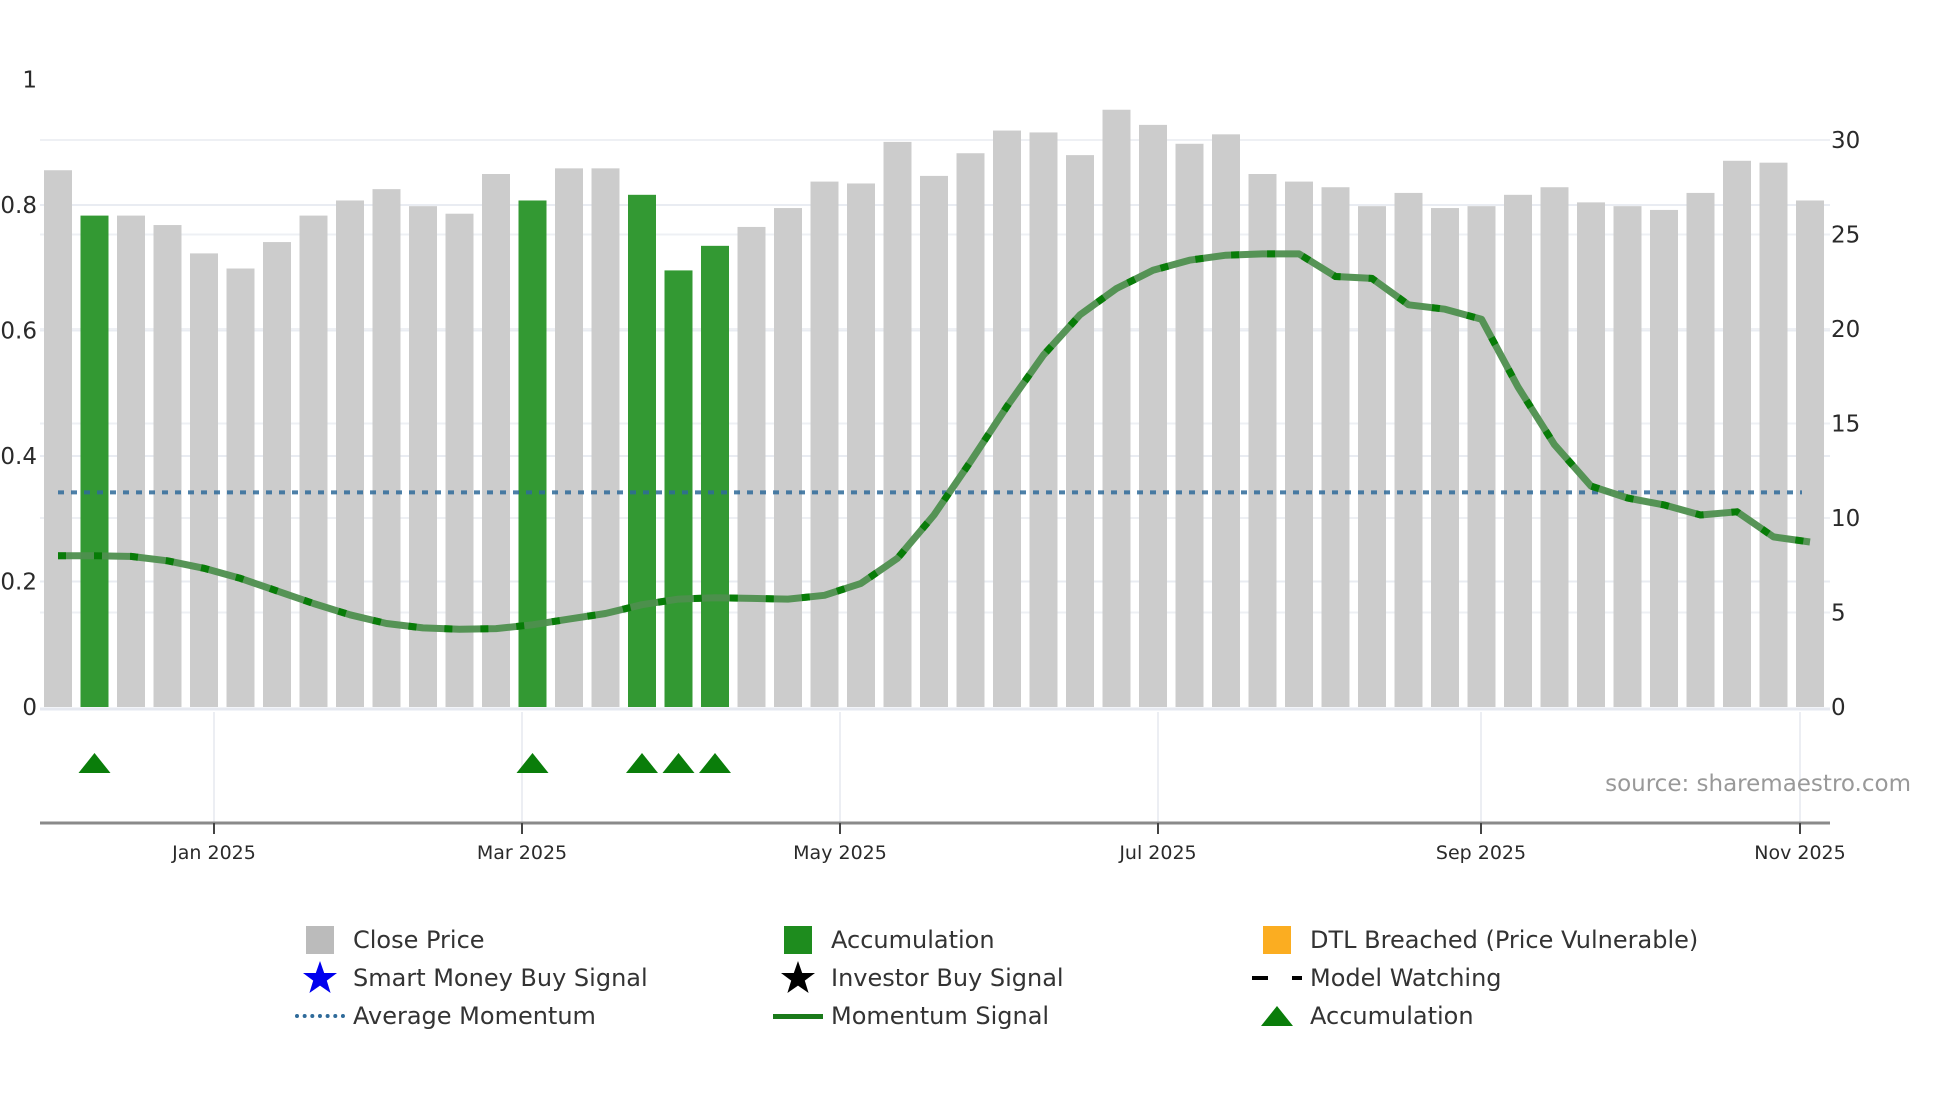 The width and height of the screenshot is (1960, 1102). Describe the element at coordinates (1799, 853) in the screenshot. I see `x-tick-label: Nov 2025` at that location.